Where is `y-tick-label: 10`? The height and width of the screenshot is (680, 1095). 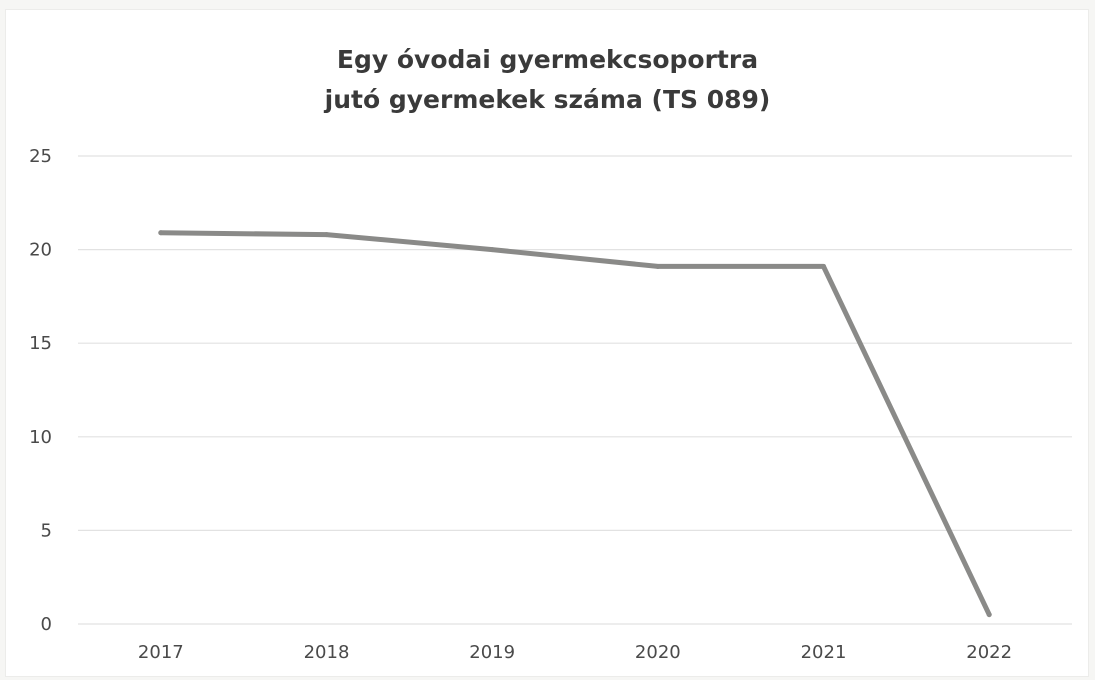 y-tick-label: 10 is located at coordinates (40, 437).